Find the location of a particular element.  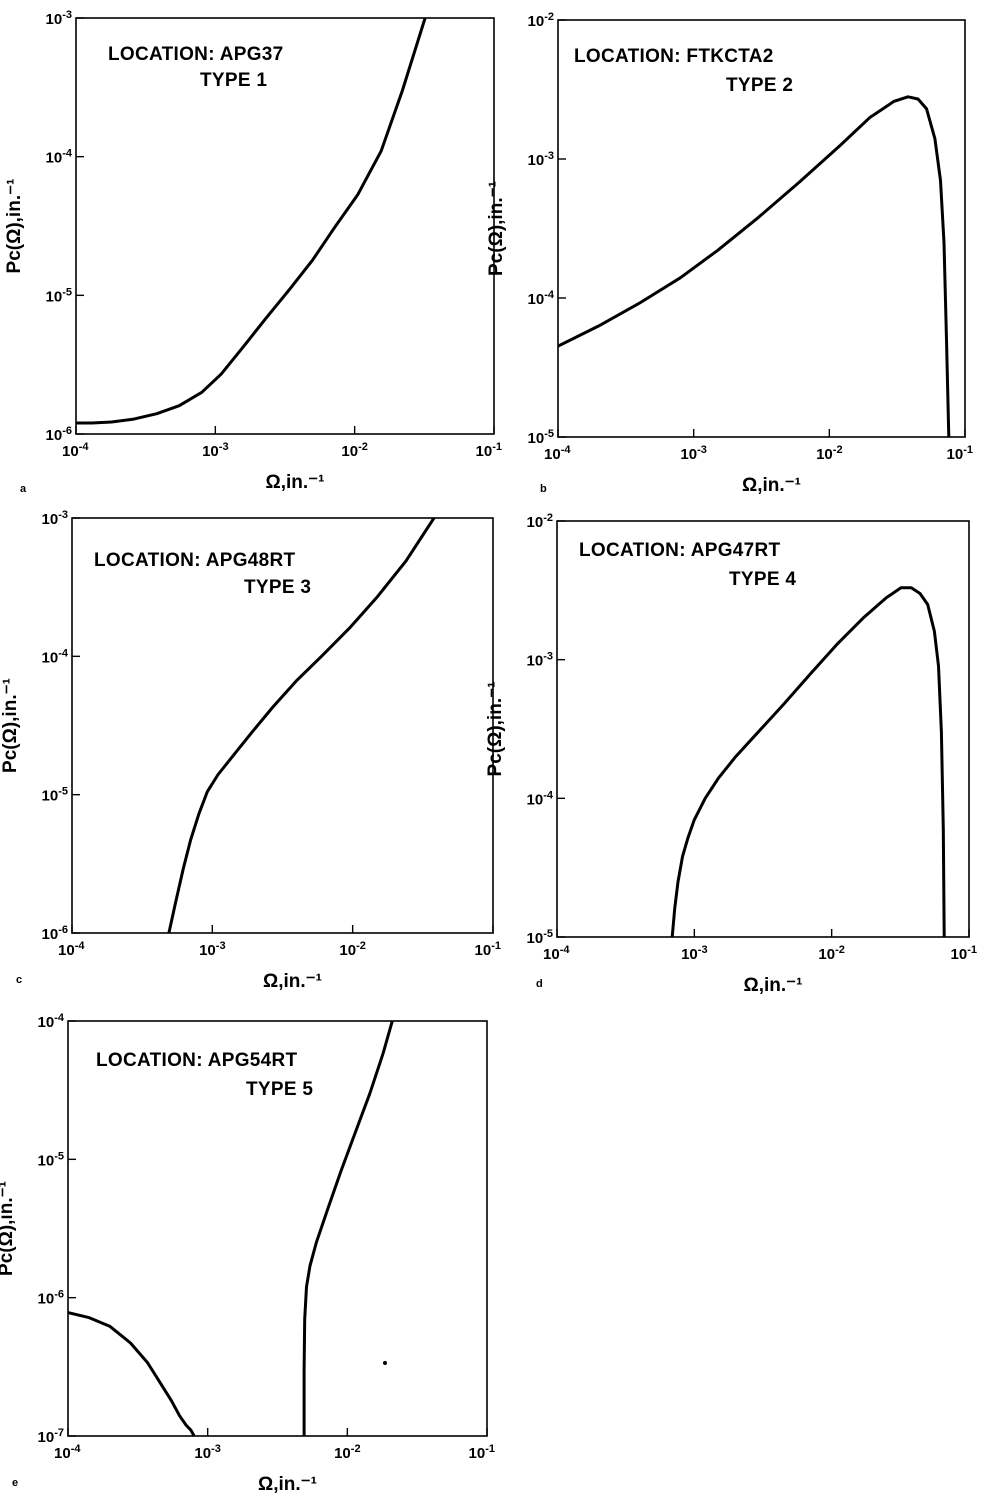

location-annotation: LOCATION: FTKCTA2 is located at coordinates (674, 56).